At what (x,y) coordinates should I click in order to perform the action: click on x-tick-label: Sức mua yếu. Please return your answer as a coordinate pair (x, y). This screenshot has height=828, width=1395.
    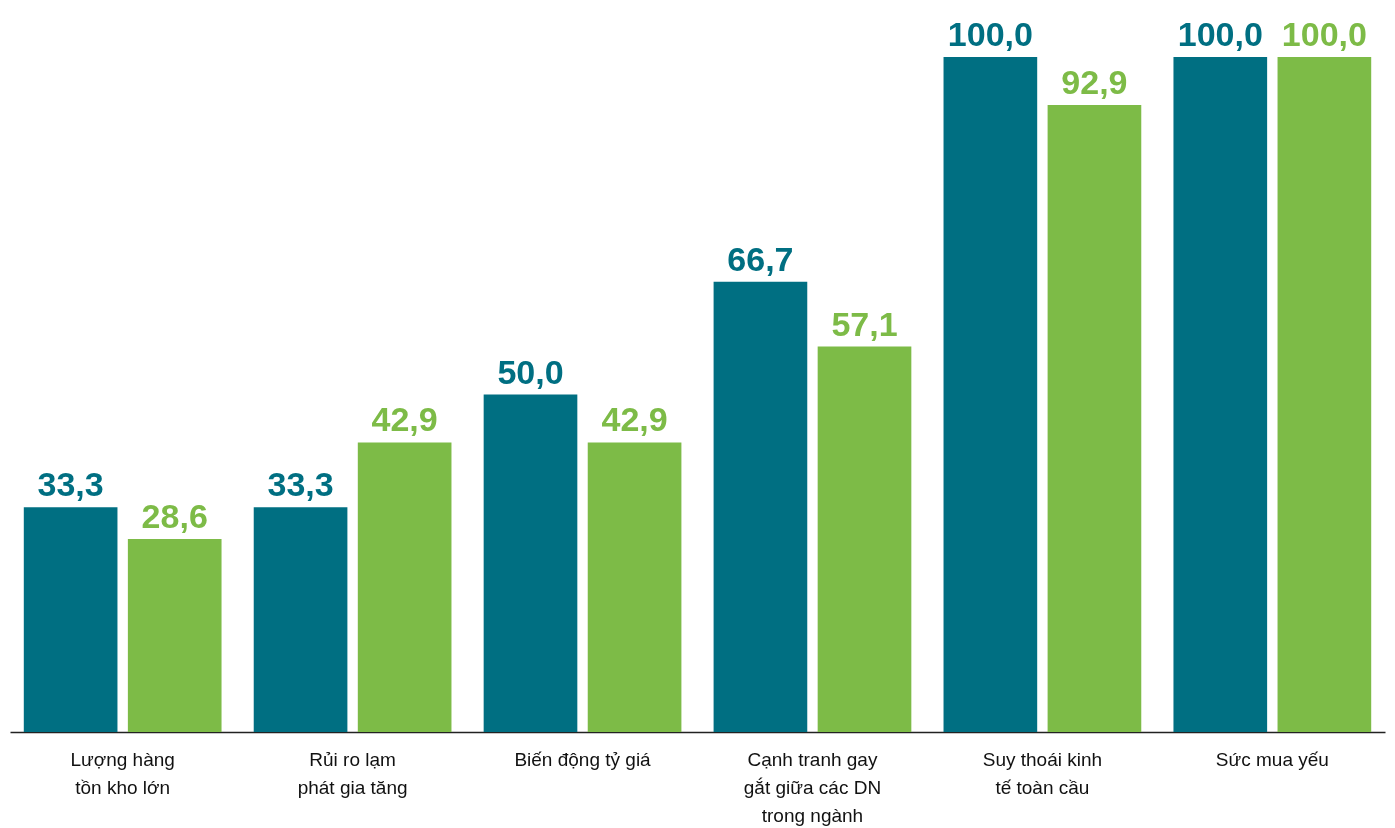
    Looking at the image, I should click on (1272, 759).